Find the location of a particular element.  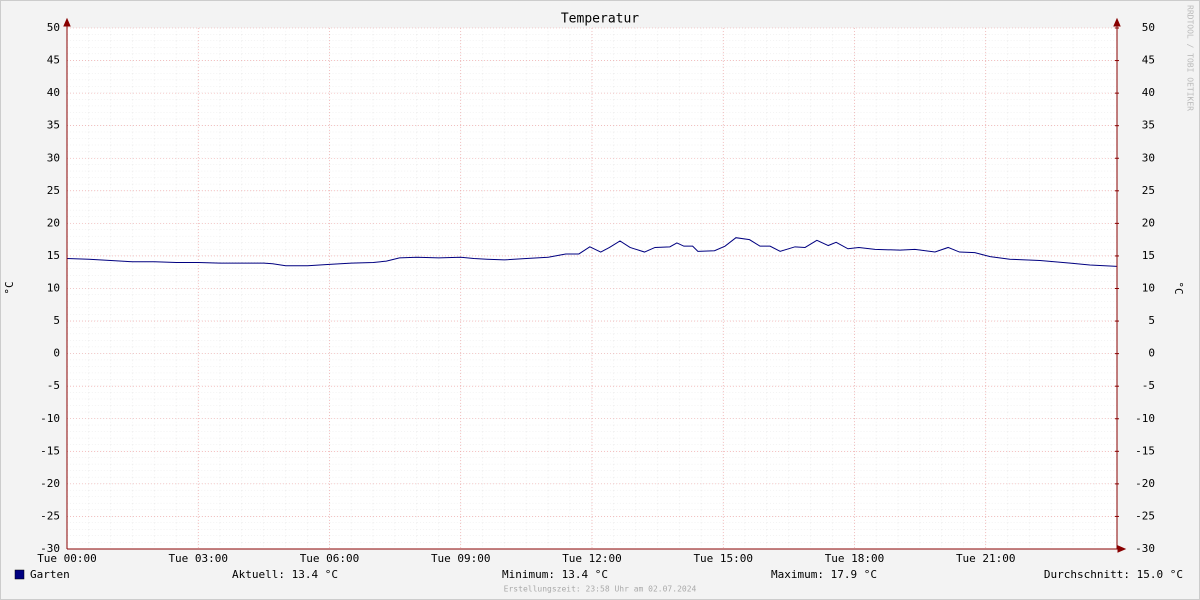

legend-swatch is located at coordinates (19, 574).